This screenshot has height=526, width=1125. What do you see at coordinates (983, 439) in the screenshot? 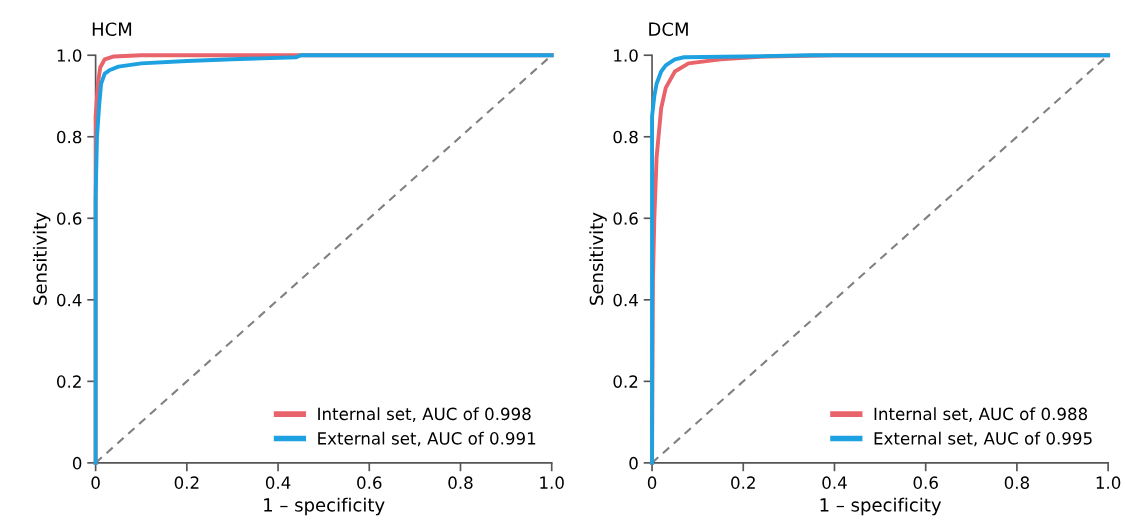
I see `legend-label: External set, AUC of 0.995` at bounding box center [983, 439].